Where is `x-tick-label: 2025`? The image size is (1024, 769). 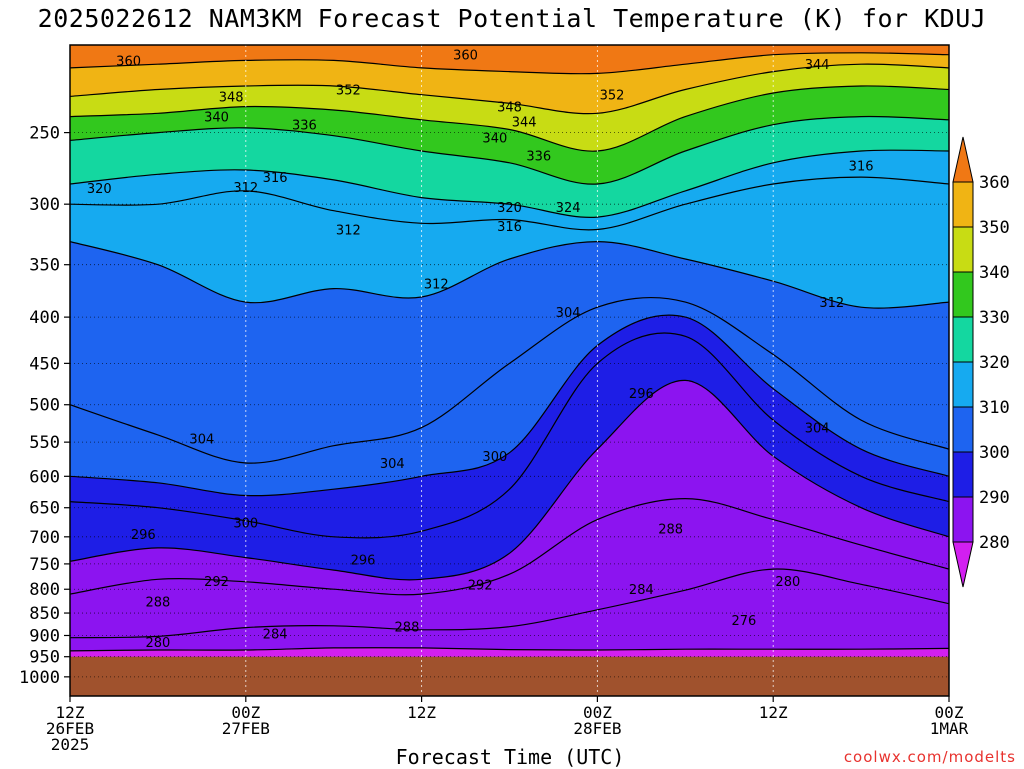
x-tick-label: 2025 is located at coordinates (70, 744).